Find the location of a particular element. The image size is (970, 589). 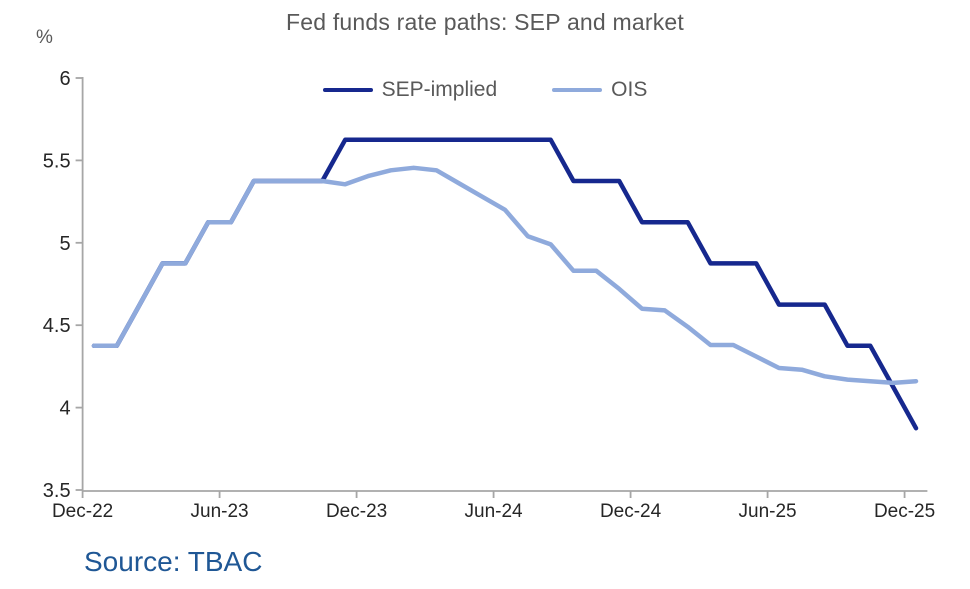

ois-legend-label: OIS is located at coordinates (629, 89).